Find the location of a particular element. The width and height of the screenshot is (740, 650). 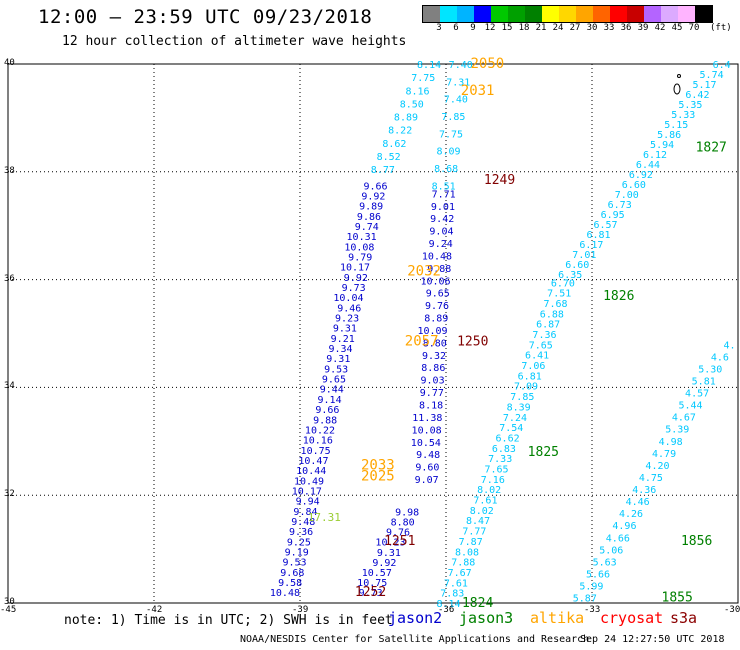

legend-tick-label: 42 is located at coordinates (660, 28).